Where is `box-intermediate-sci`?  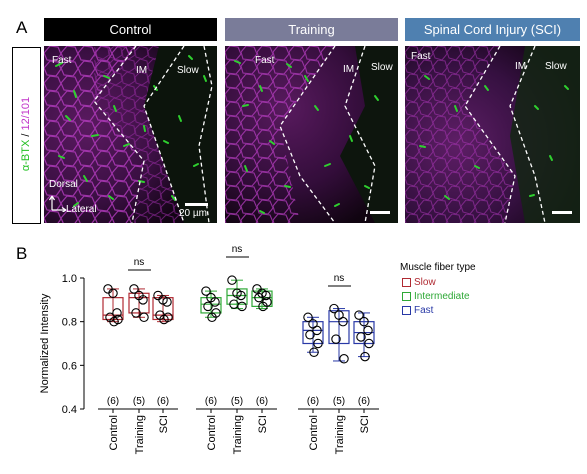
box-intermediate-sci is located at coordinates (262, 298).